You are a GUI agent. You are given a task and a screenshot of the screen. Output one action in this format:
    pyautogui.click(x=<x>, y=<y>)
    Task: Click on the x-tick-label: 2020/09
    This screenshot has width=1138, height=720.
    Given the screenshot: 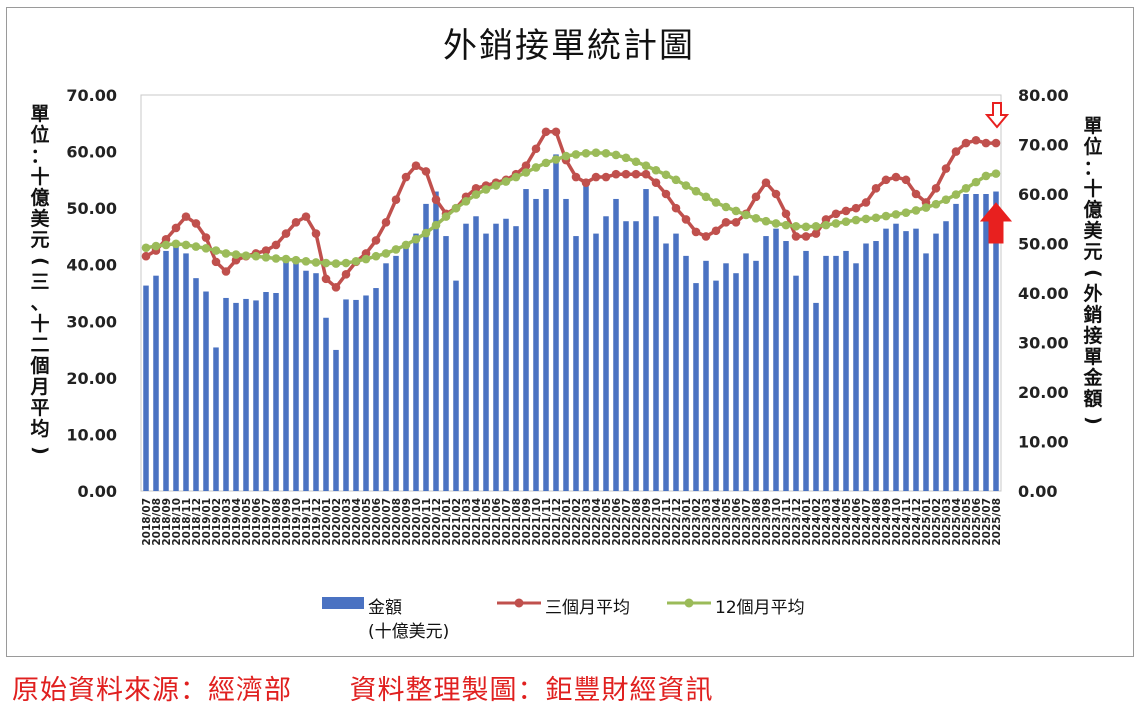 What is the action you would take?
    pyautogui.click(x=407, y=522)
    